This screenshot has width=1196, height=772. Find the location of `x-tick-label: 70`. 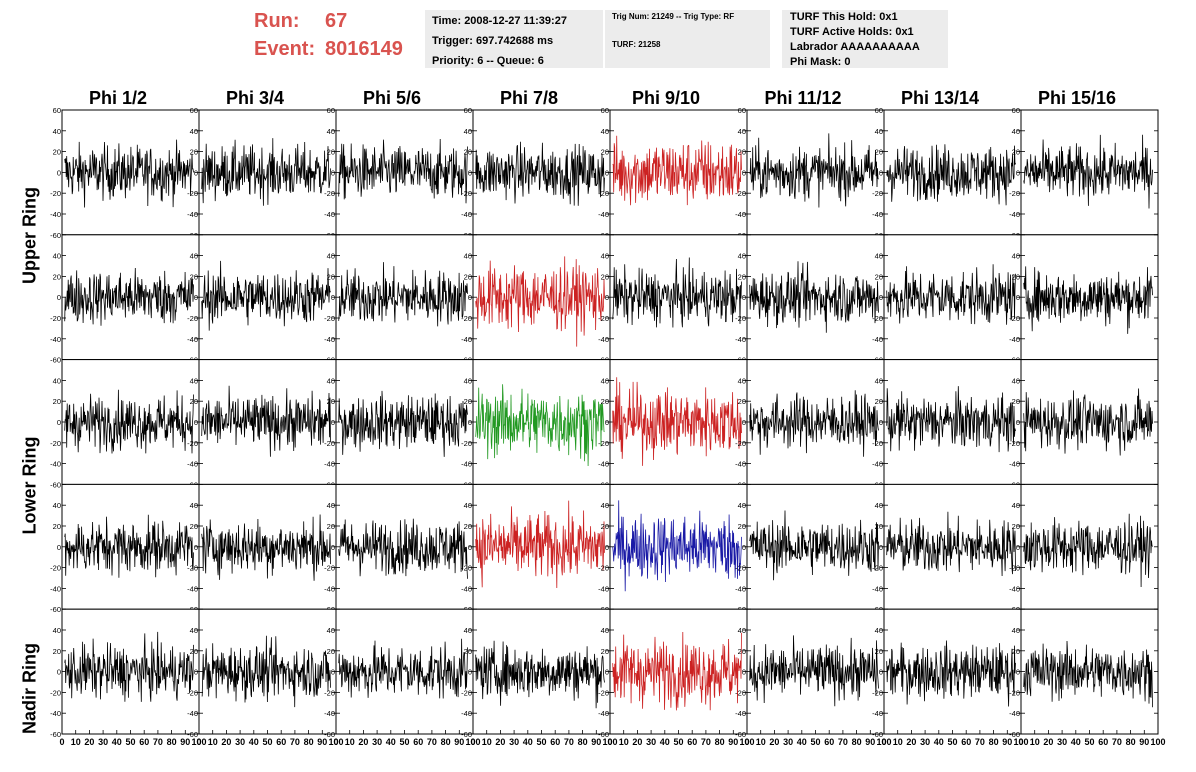

x-tick-label: 70 is located at coordinates (1117, 742).